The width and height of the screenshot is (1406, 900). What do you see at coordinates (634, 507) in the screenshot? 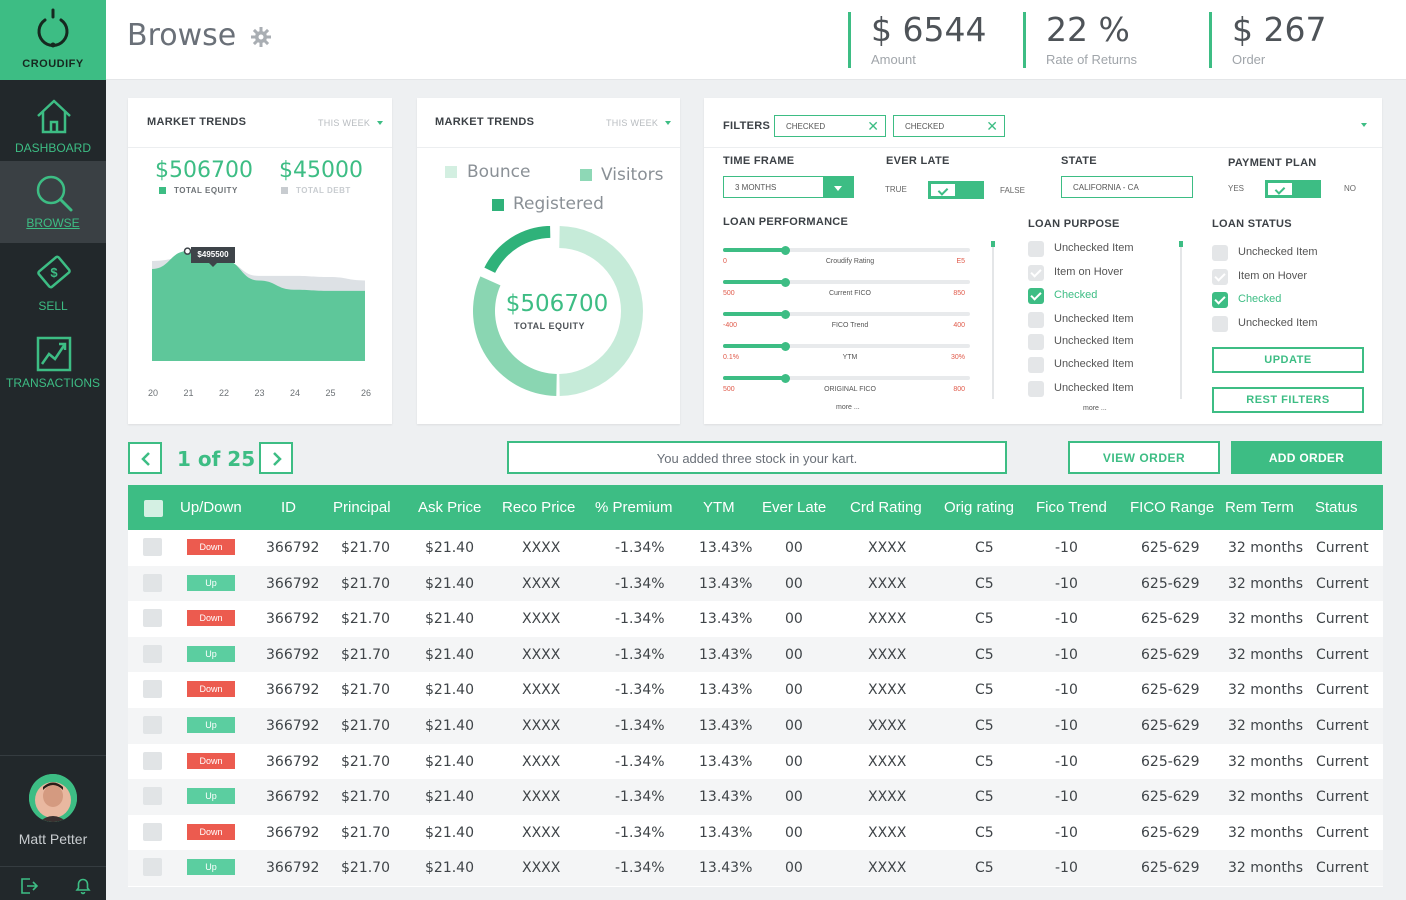
I see `column-header: % Premium` at bounding box center [634, 507].